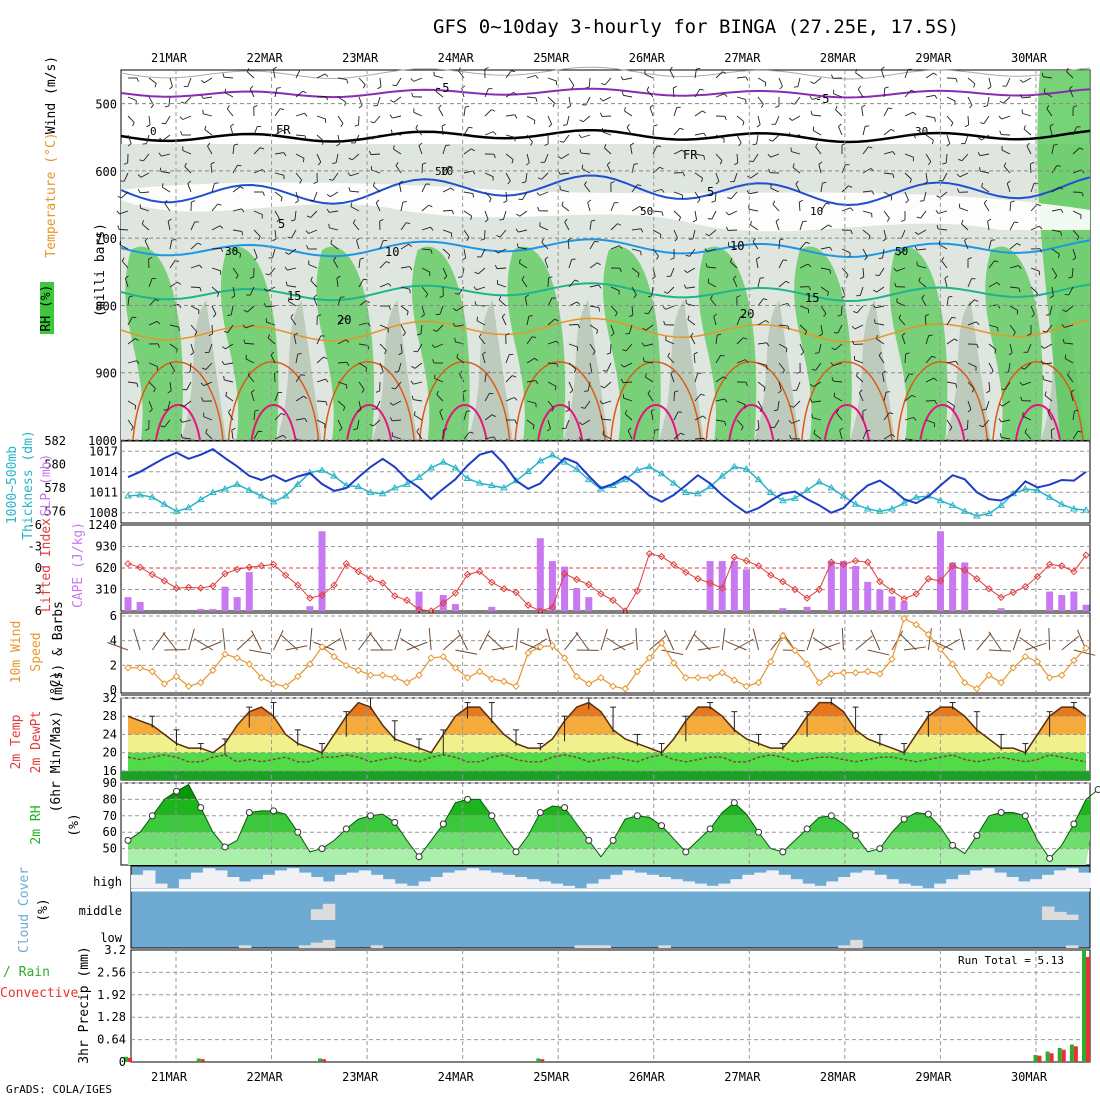 This screenshot has width=1100, height=1100. I want to click on min-max-bars, so click(613, 726).